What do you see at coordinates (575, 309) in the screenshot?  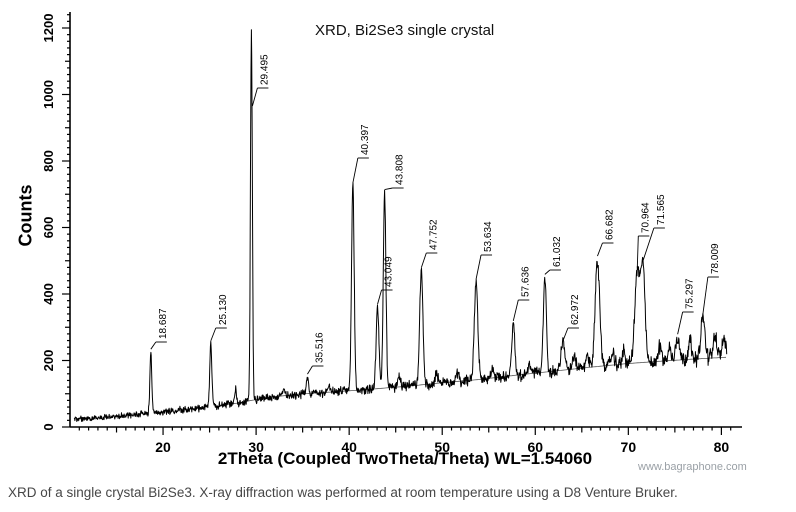 I see `peak-label: 62.972` at bounding box center [575, 309].